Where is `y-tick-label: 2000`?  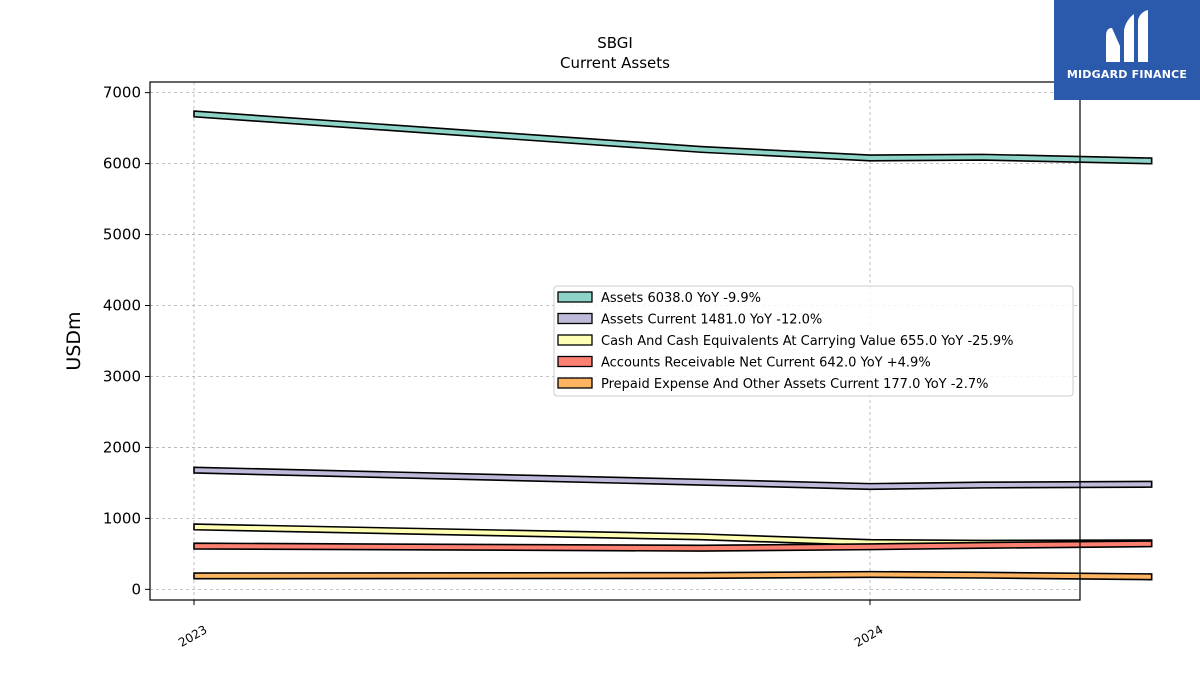 y-tick-label: 2000 is located at coordinates (122, 447).